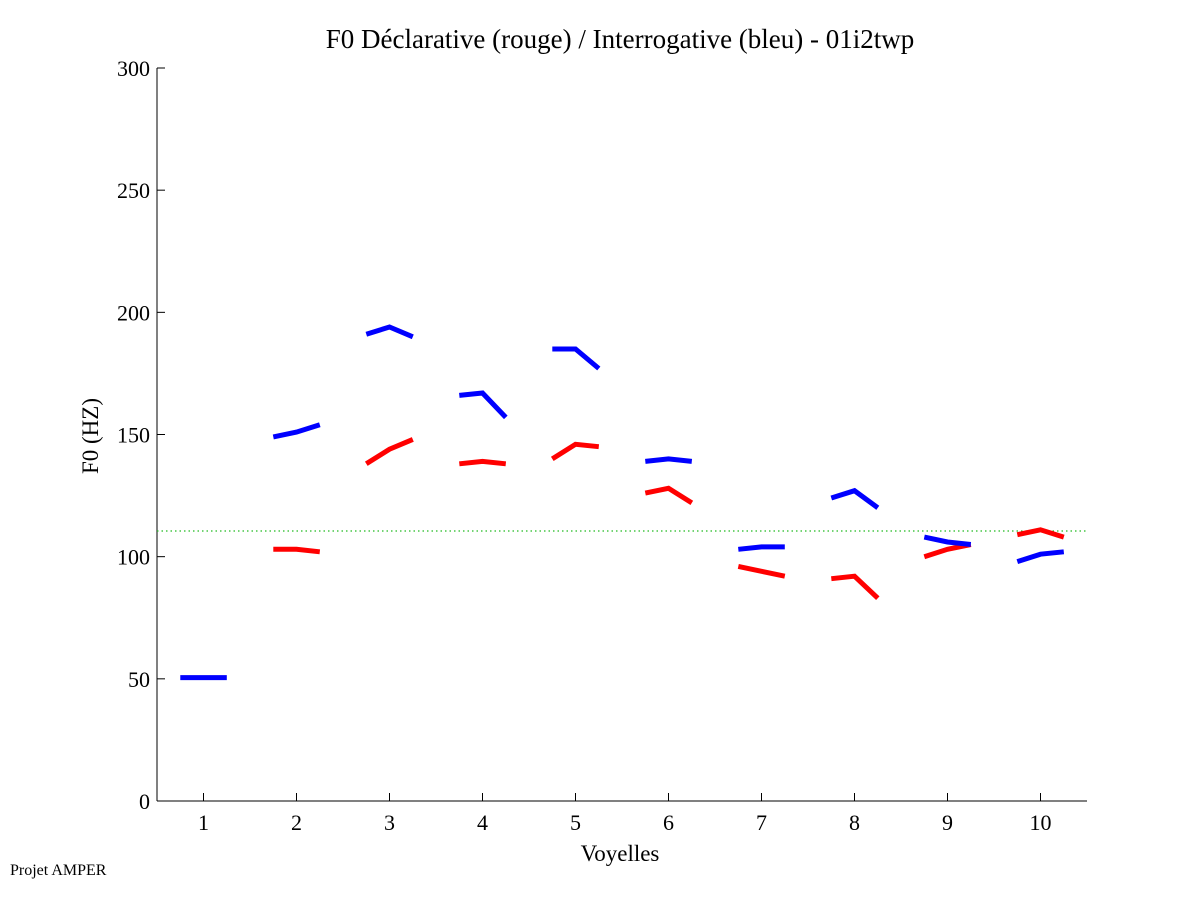 The height and width of the screenshot is (901, 1201). Describe the element at coordinates (947, 551) in the screenshot. I see `series-1-vowel-9-line` at that location.